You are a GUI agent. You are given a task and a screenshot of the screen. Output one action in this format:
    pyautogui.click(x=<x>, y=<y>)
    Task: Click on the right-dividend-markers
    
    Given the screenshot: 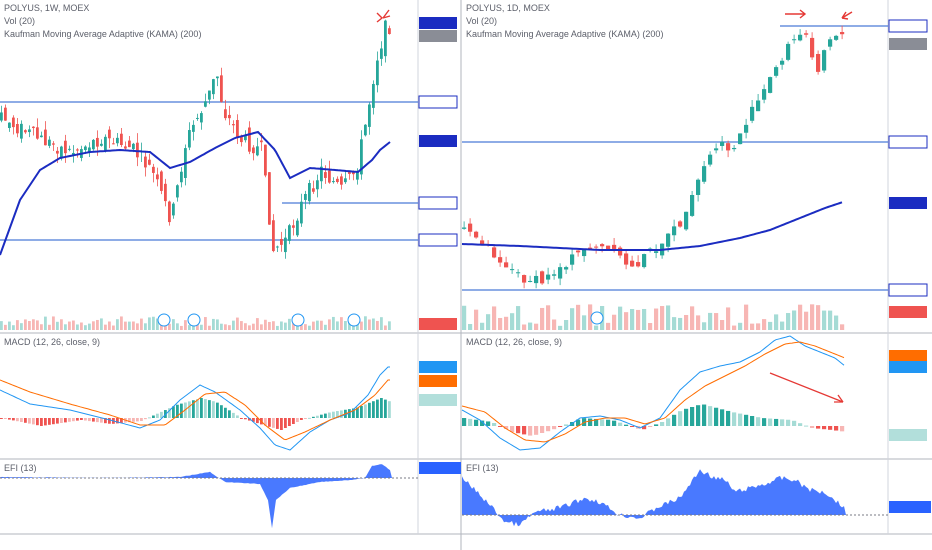 What is the action you would take?
    pyautogui.click(x=597, y=318)
    